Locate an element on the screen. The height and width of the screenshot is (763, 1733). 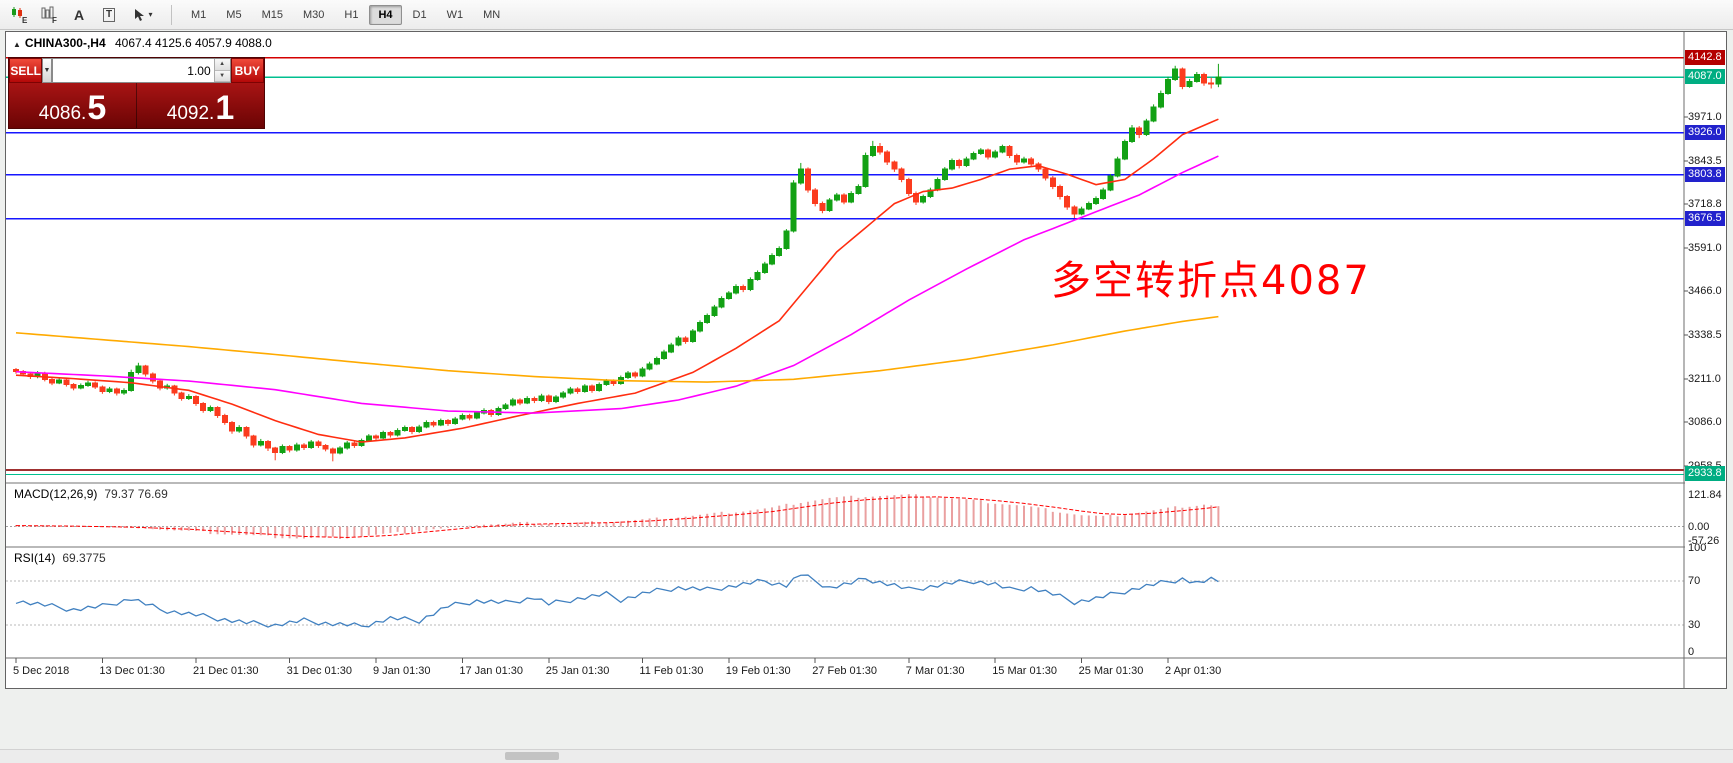
ask-price-large: 1 is located at coordinates (225, 108).